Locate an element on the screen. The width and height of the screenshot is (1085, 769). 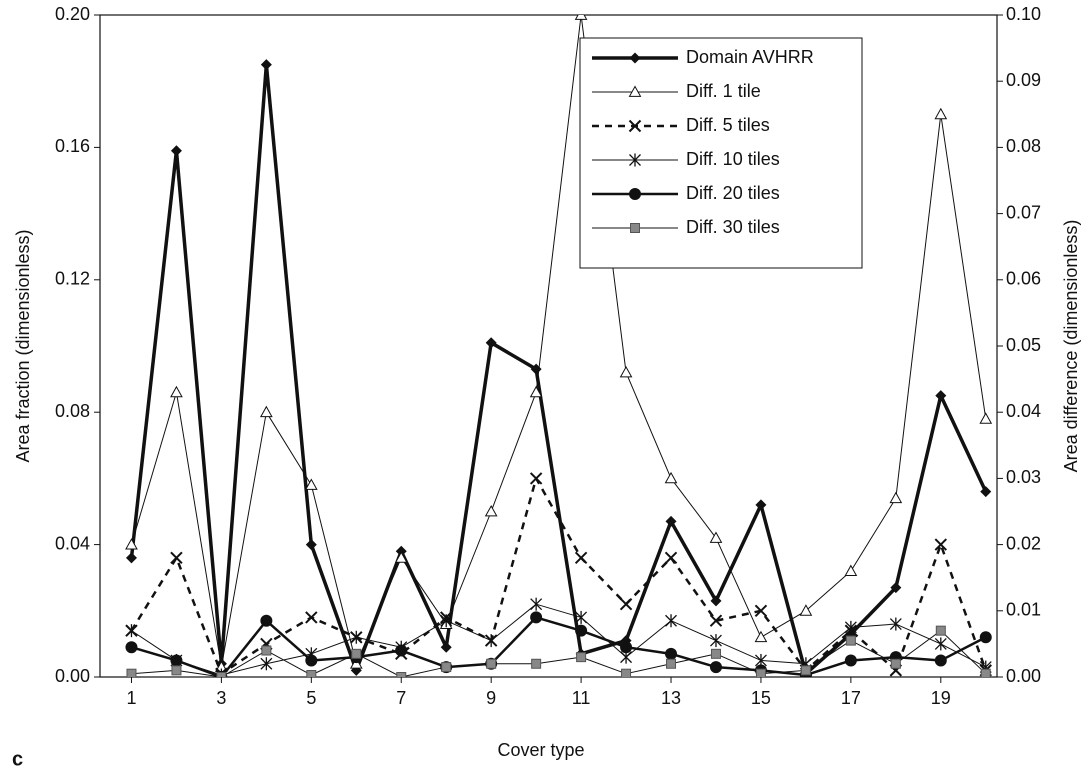
y2-tick-label: 0.07 is located at coordinates (1023, 212).